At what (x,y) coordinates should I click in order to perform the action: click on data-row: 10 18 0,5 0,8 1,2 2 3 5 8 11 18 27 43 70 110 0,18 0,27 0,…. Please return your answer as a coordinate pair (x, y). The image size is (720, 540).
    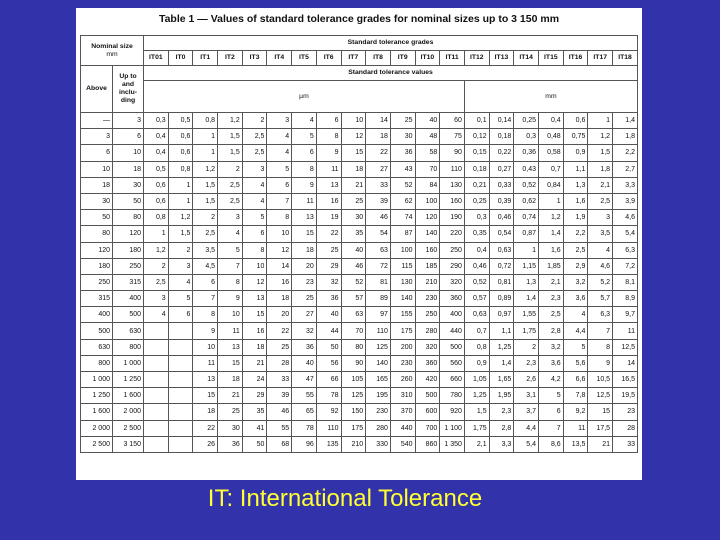
    Looking at the image, I should click on (359, 169).